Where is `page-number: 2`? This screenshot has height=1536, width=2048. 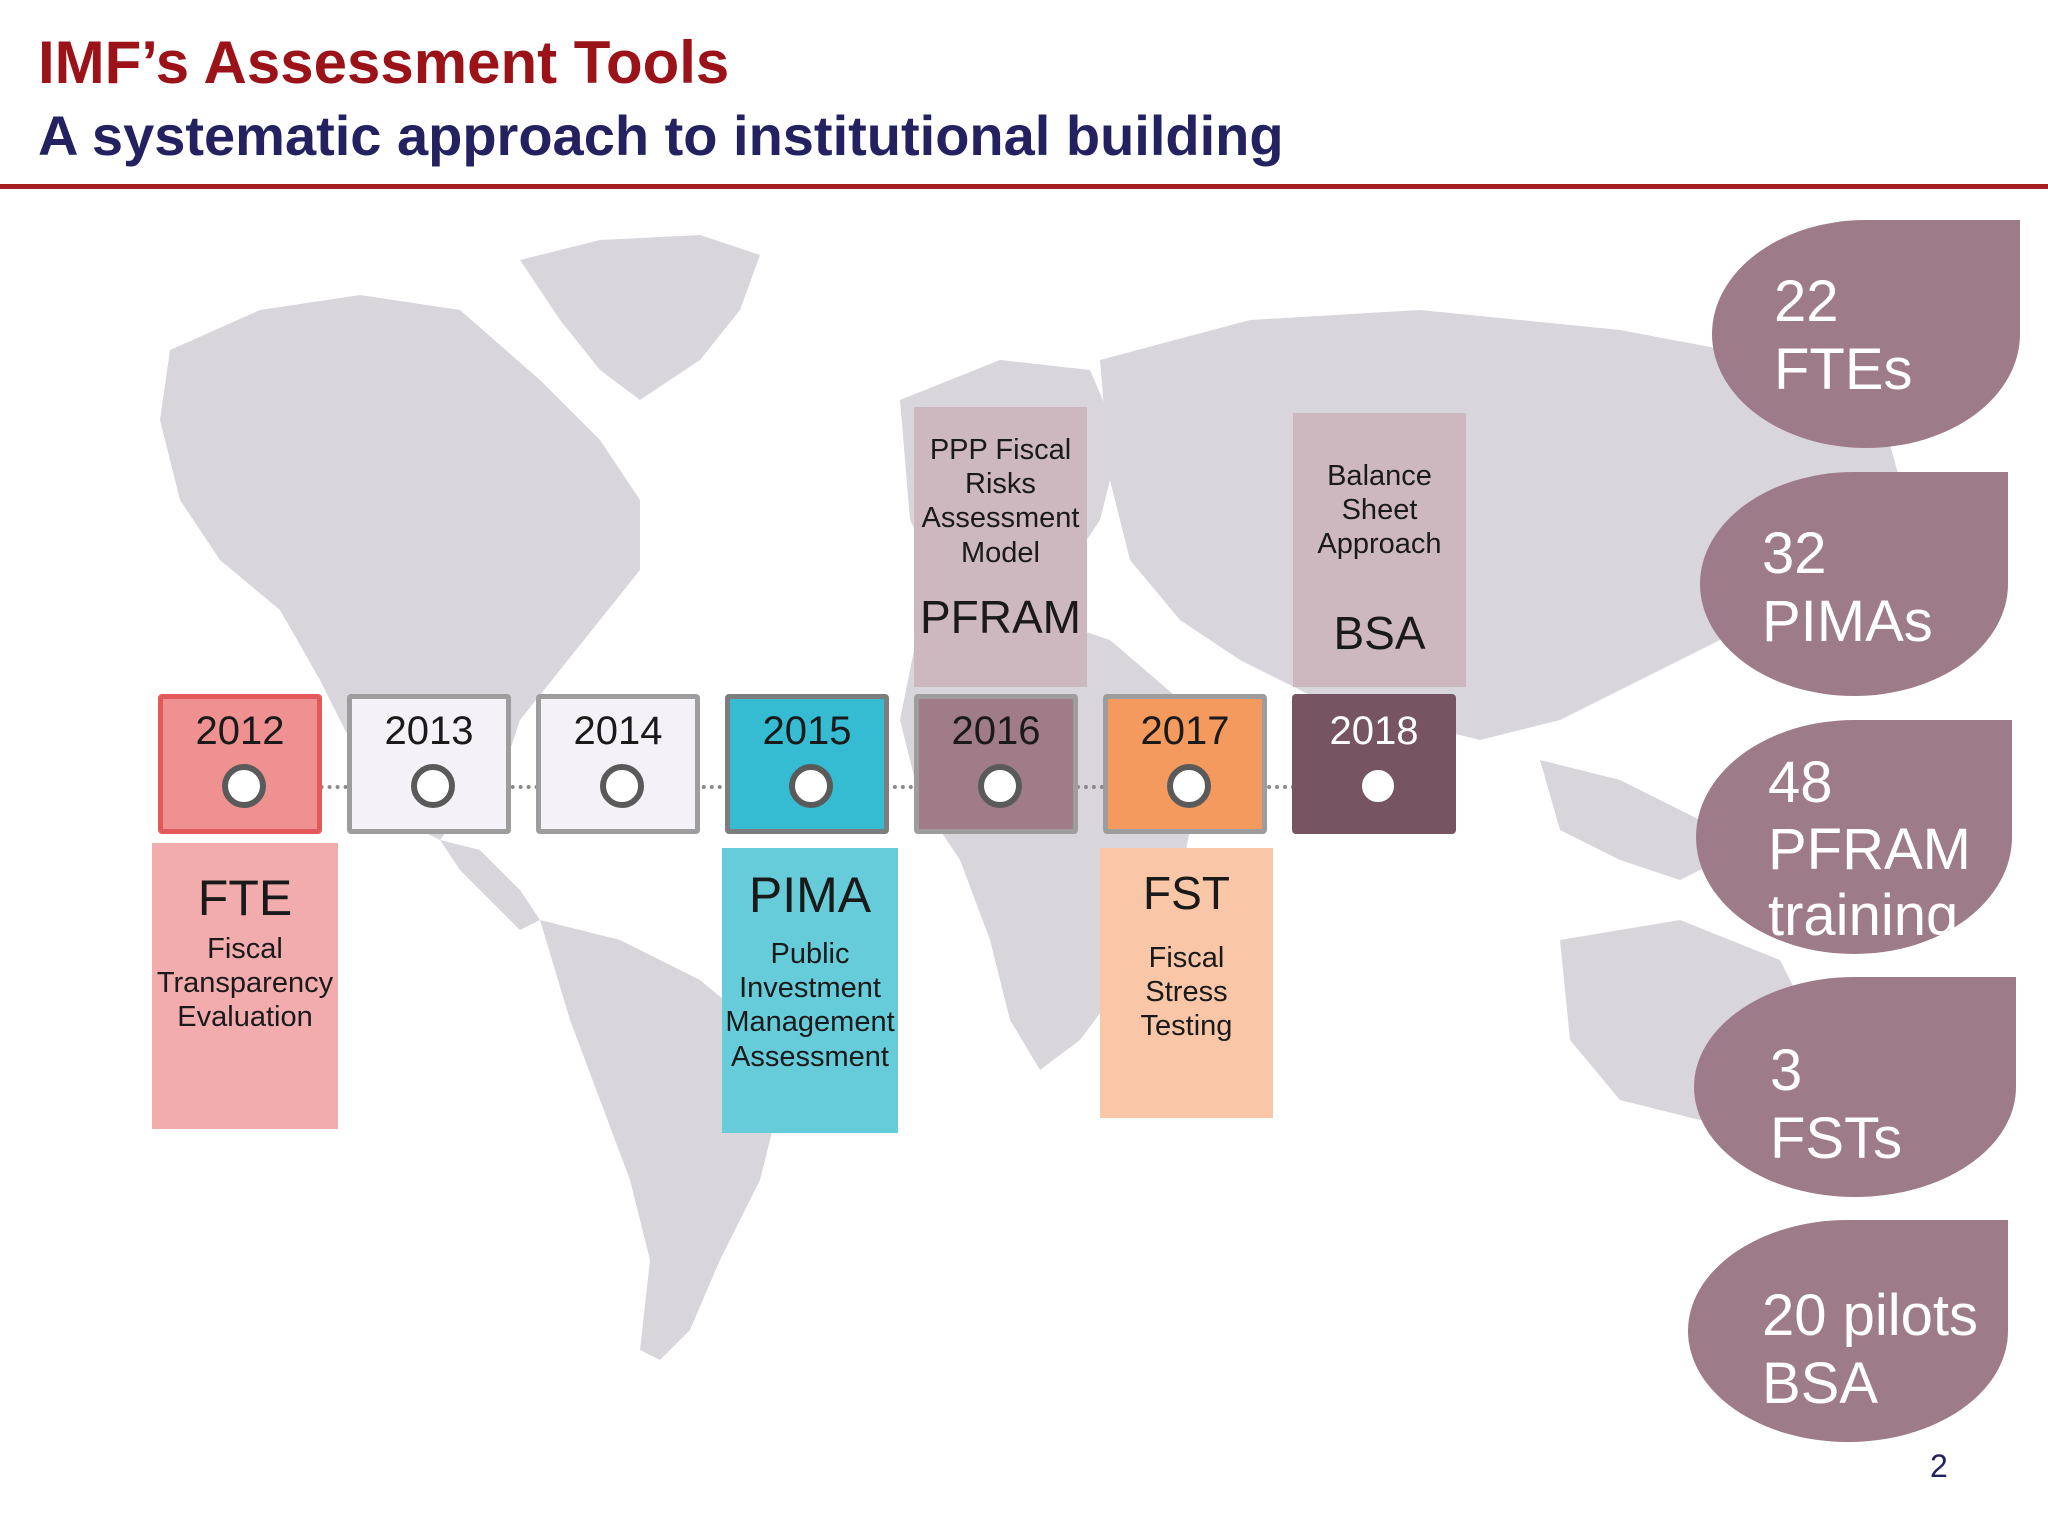
page-number: 2 is located at coordinates (1939, 1466).